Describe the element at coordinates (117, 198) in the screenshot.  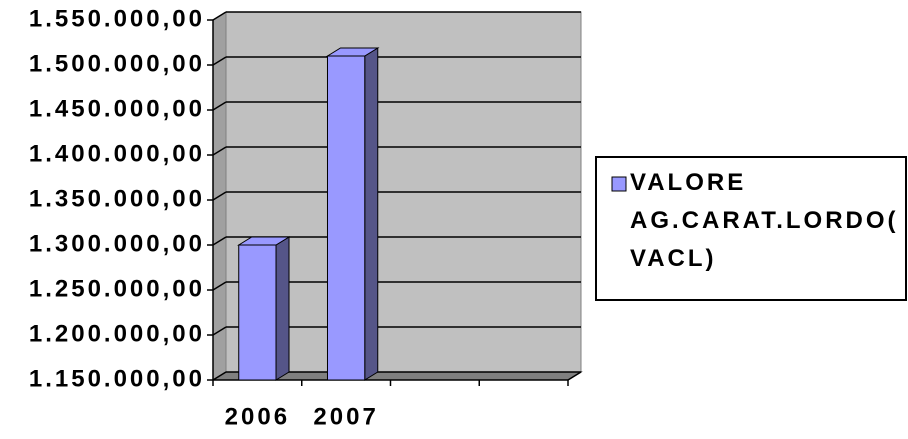
I see `y-tick-label: 1.350.000,00` at that location.